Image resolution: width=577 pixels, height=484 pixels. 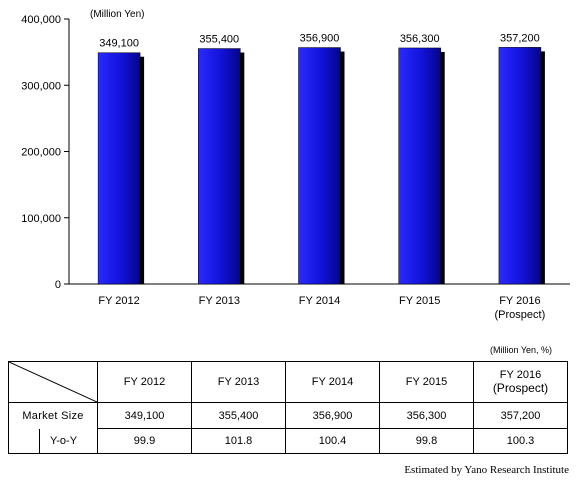 What do you see at coordinates (57, 440) in the screenshot?
I see `row-label-yoy: Y-o-Y` at bounding box center [57, 440].